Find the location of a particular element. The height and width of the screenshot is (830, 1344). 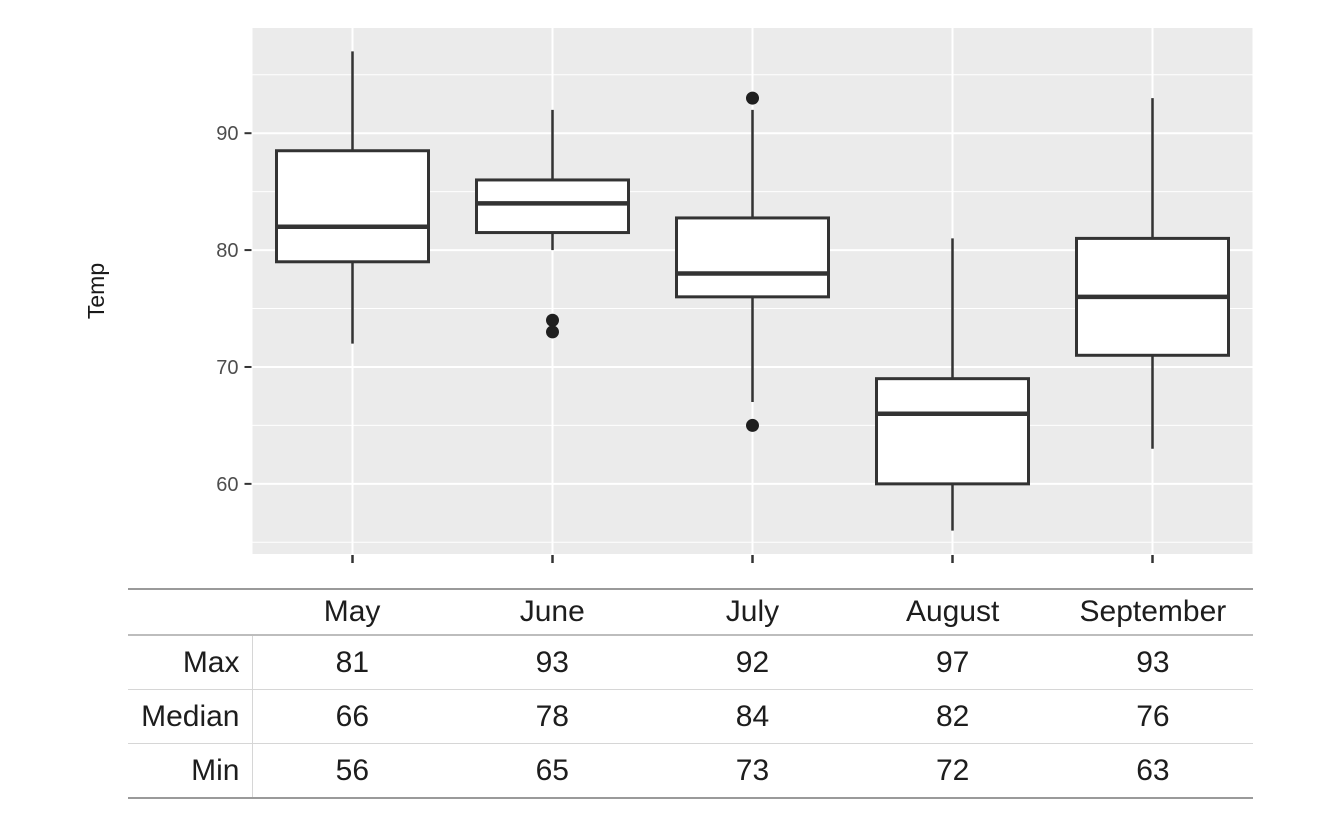

table-cell-min-september: 63 is located at coordinates (1152, 771).